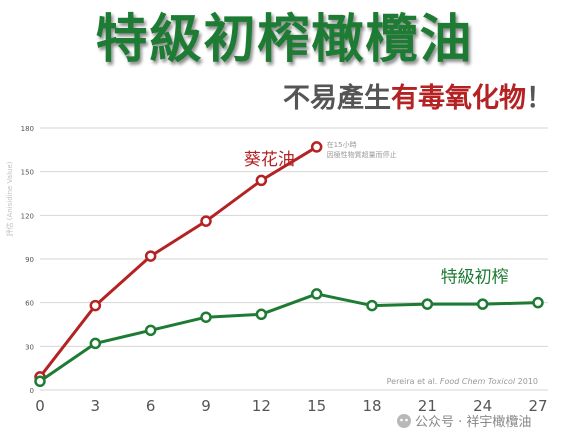 The height and width of the screenshot is (439, 569). I want to click on watermark-text: 公众号 · 祥宇橄欖油, so click(473, 422).